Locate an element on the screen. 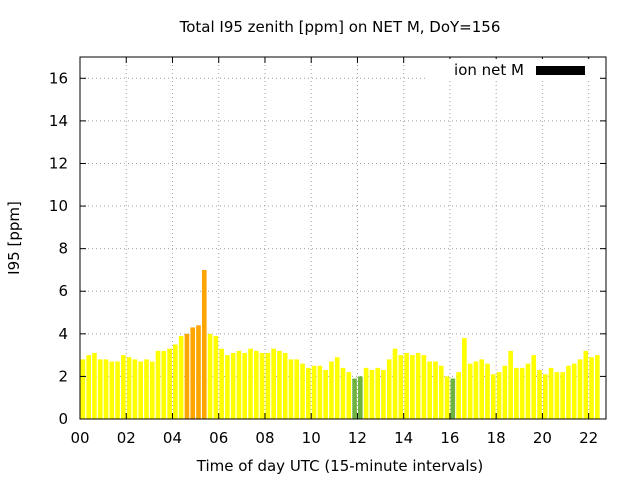  x-tick-label: 18 is located at coordinates (496, 438).